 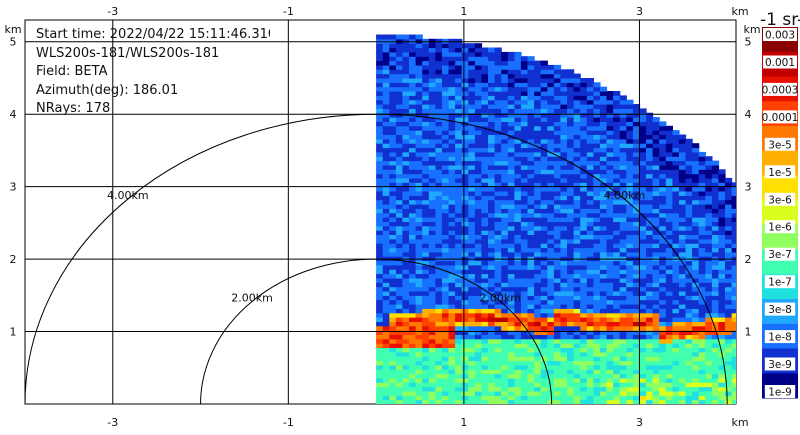 What do you see at coordinates (780, 20) in the screenshot?
I see `colorbar-title: -1 sr-1` at bounding box center [780, 20].